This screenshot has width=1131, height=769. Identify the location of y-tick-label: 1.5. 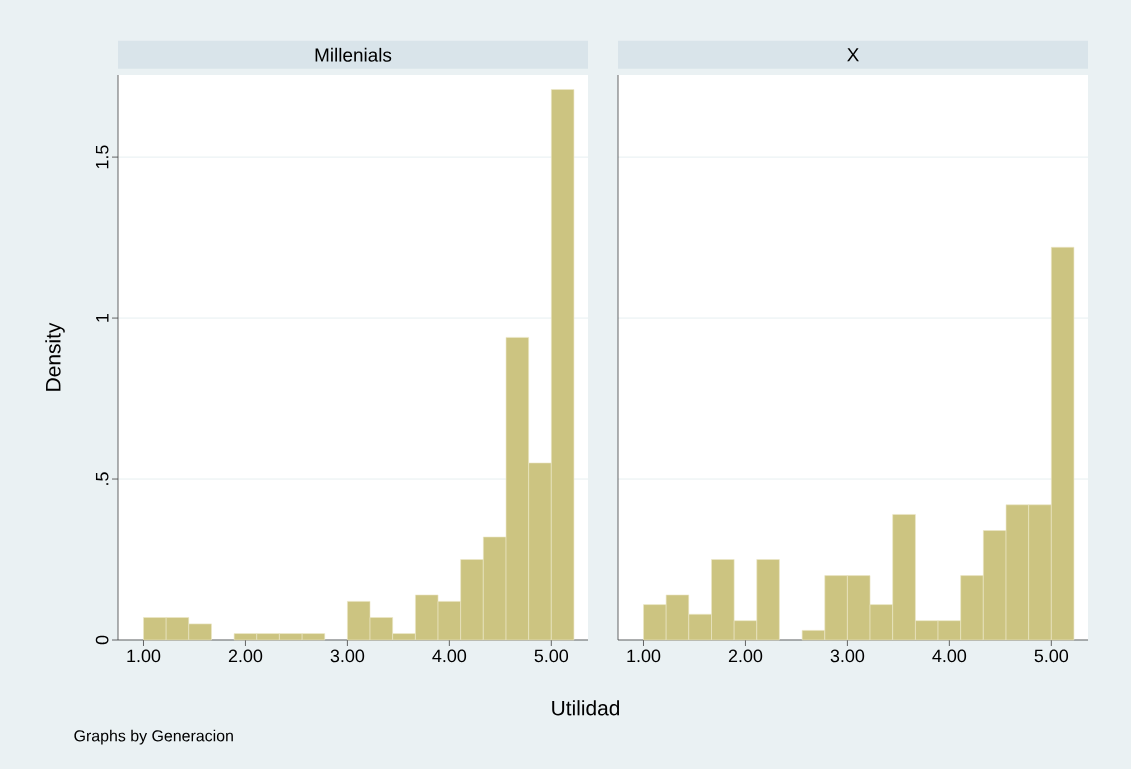
(102, 157).